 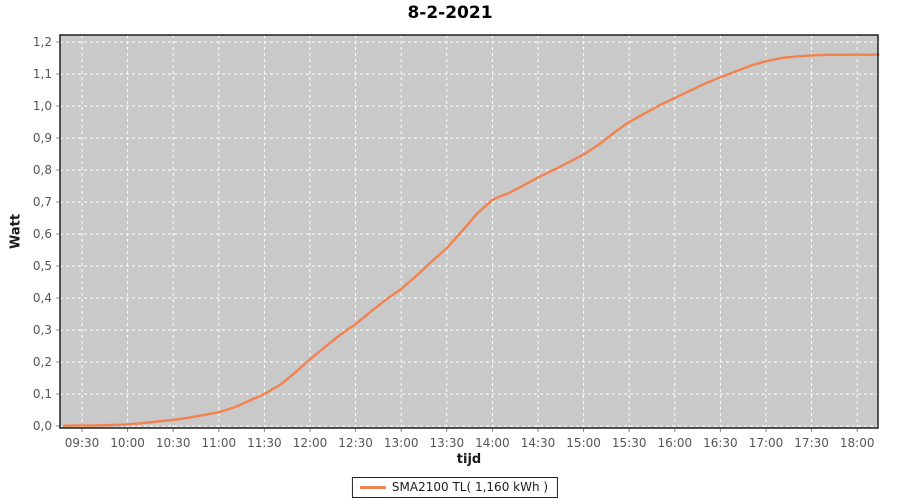 What do you see at coordinates (766, 443) in the screenshot?
I see `x-tick-label: 17:00` at bounding box center [766, 443].